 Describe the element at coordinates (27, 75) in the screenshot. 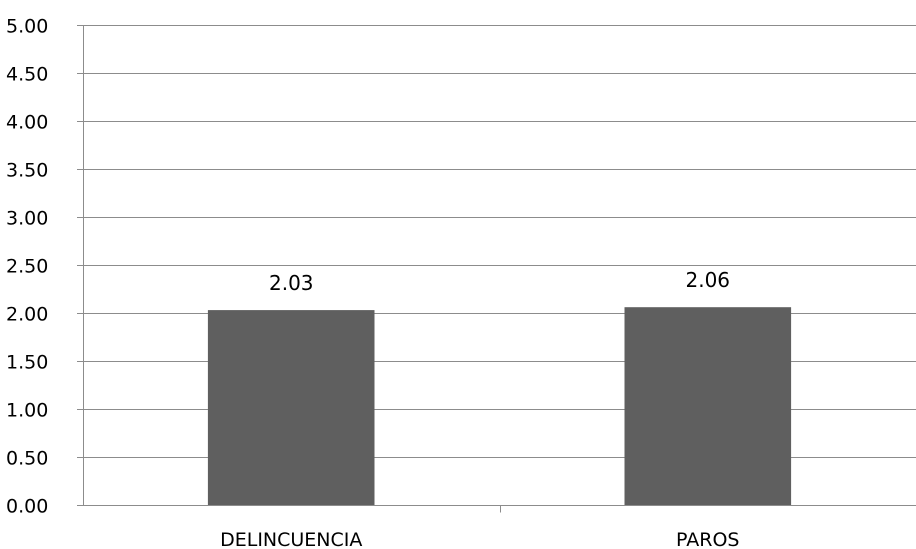

I see `y-tick-label: 4.50` at that location.